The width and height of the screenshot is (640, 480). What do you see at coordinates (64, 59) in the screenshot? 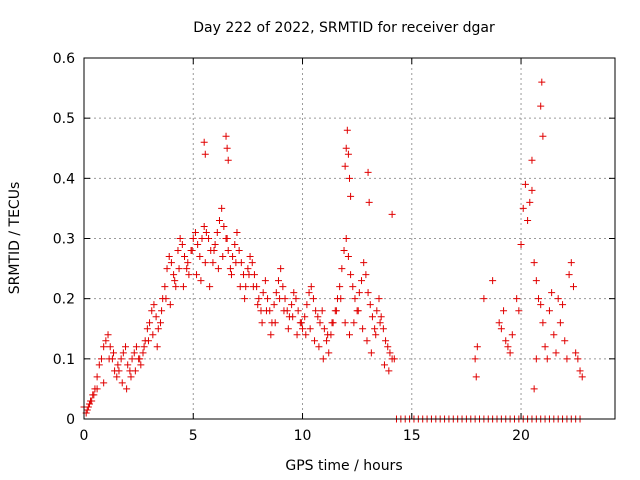
I see `y-tick-label: 0.6` at bounding box center [64, 59].